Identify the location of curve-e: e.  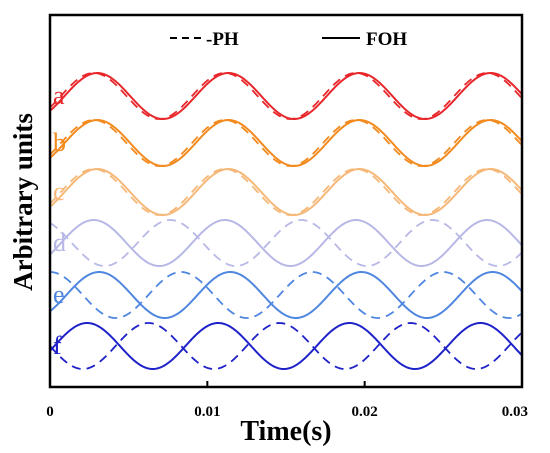
(286, 295).